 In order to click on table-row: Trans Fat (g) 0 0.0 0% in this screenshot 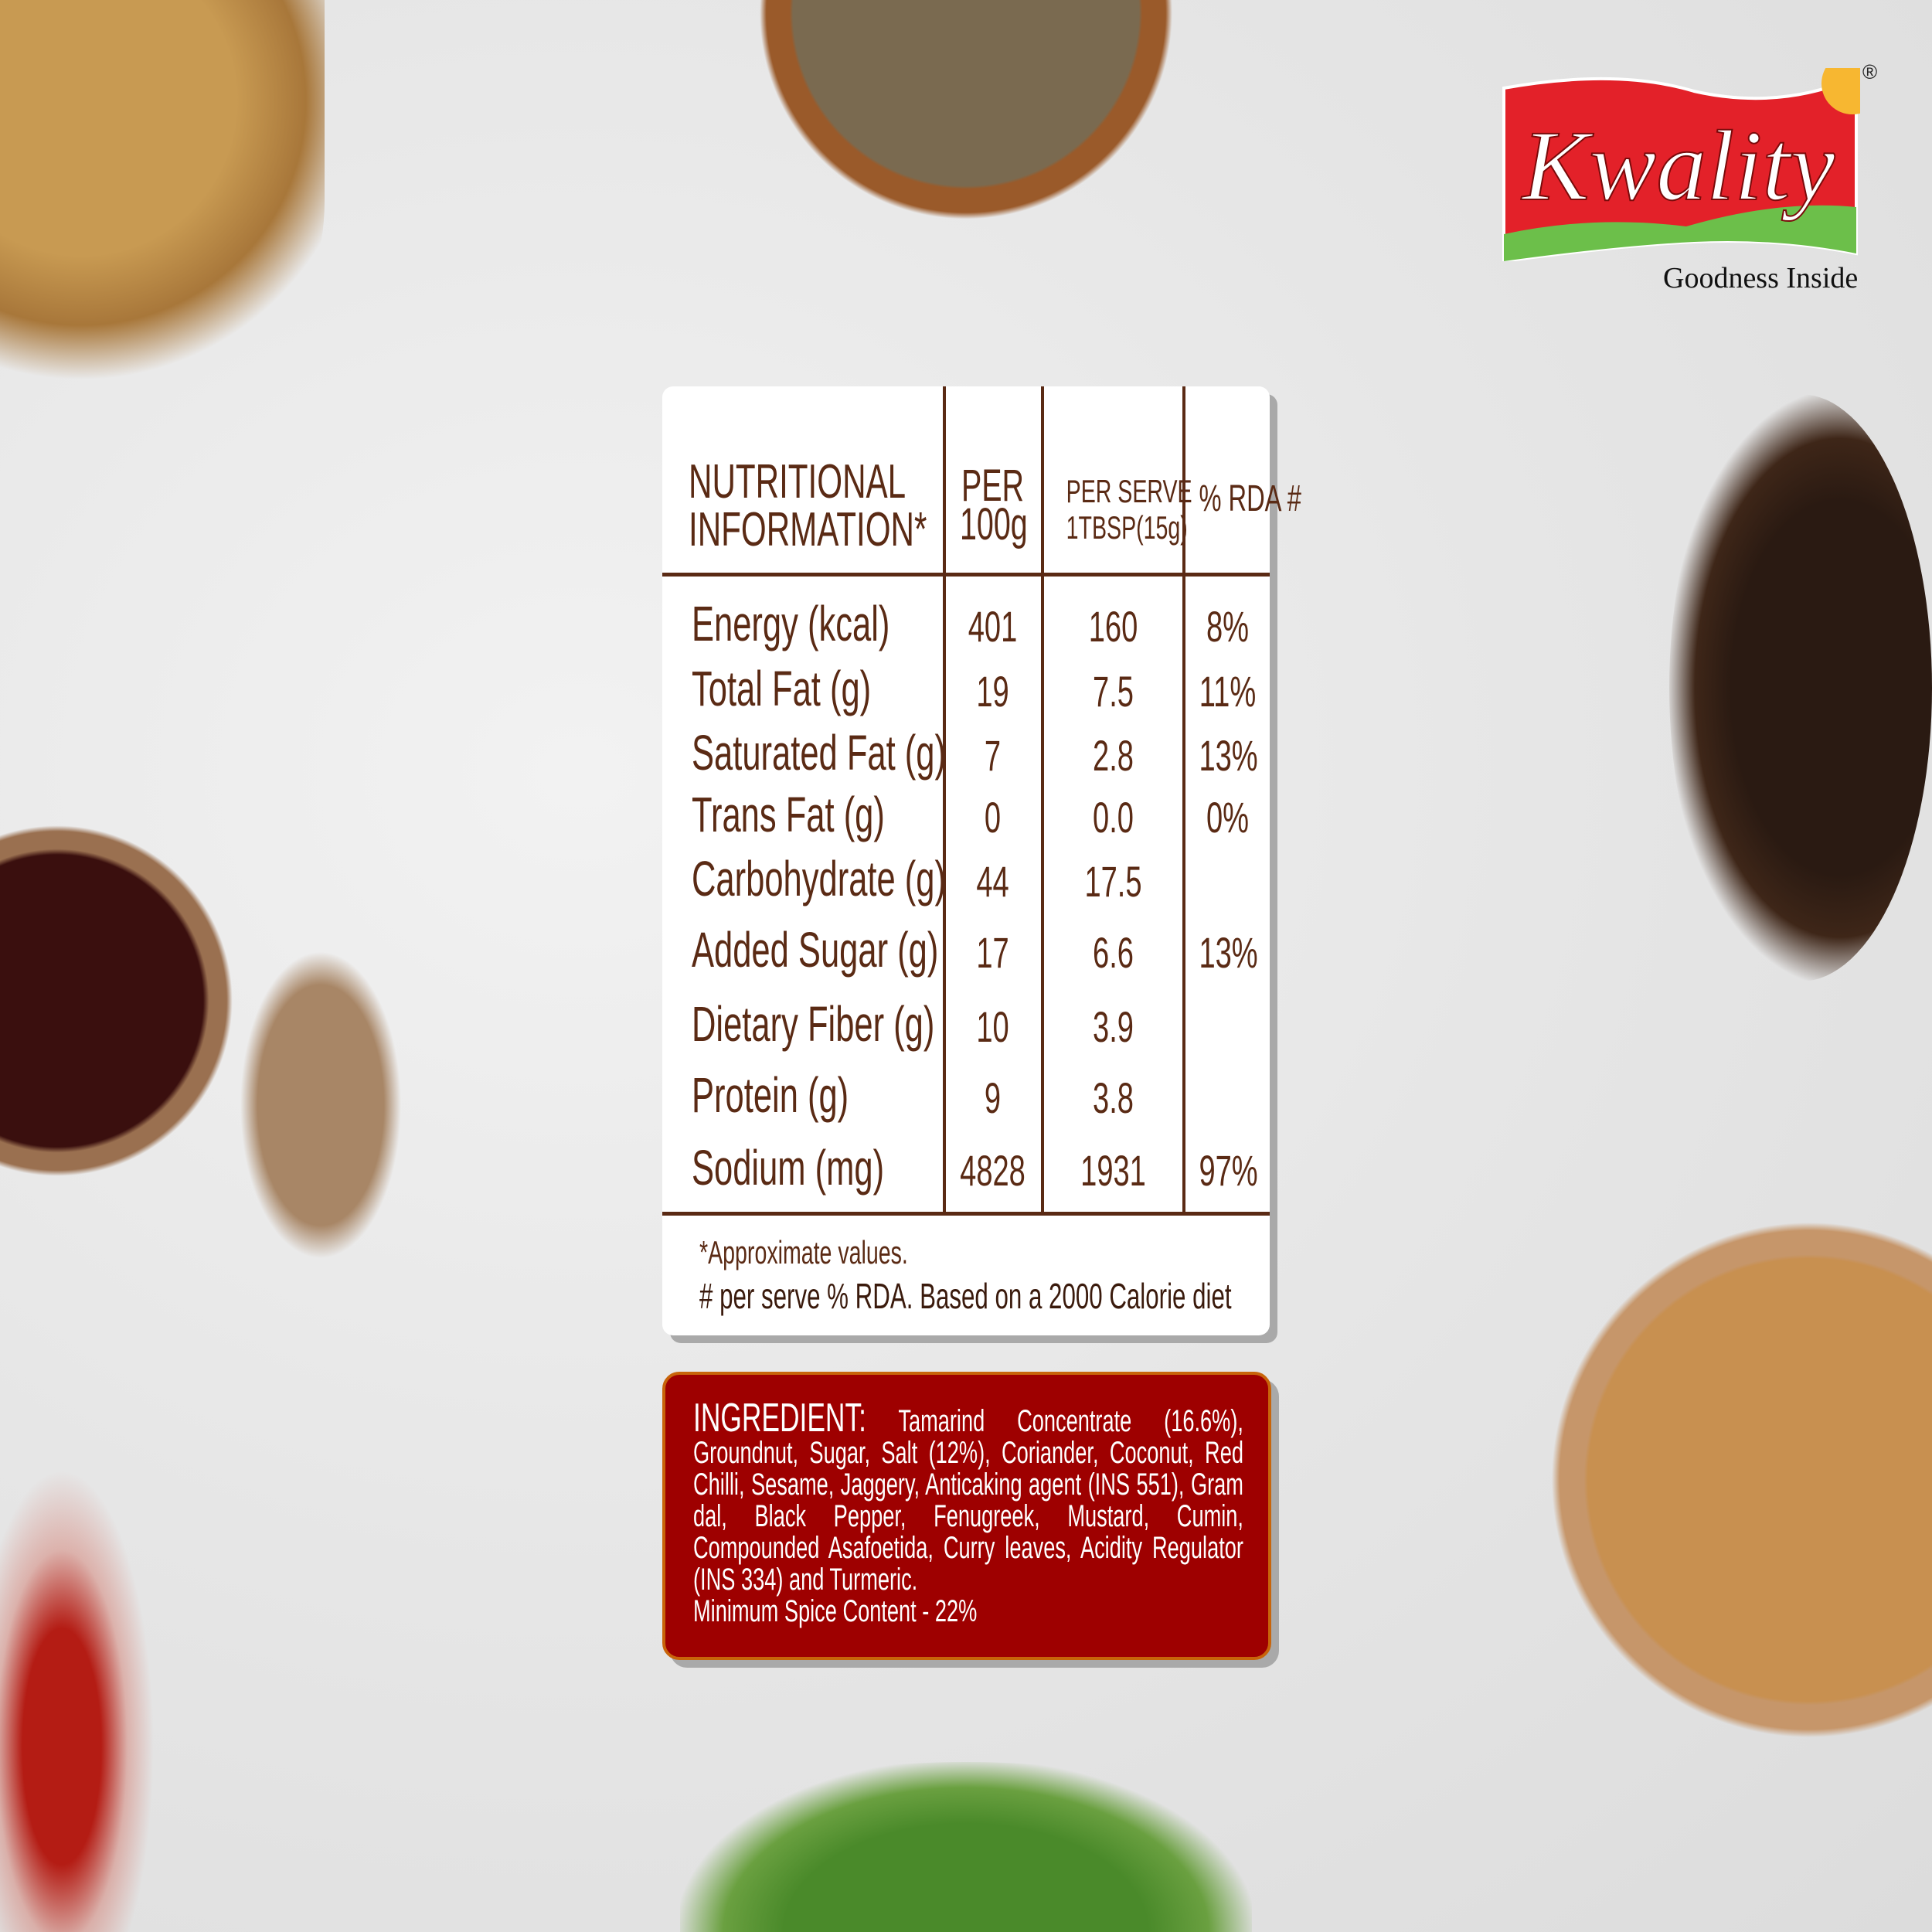, I will do `click(966, 817)`.